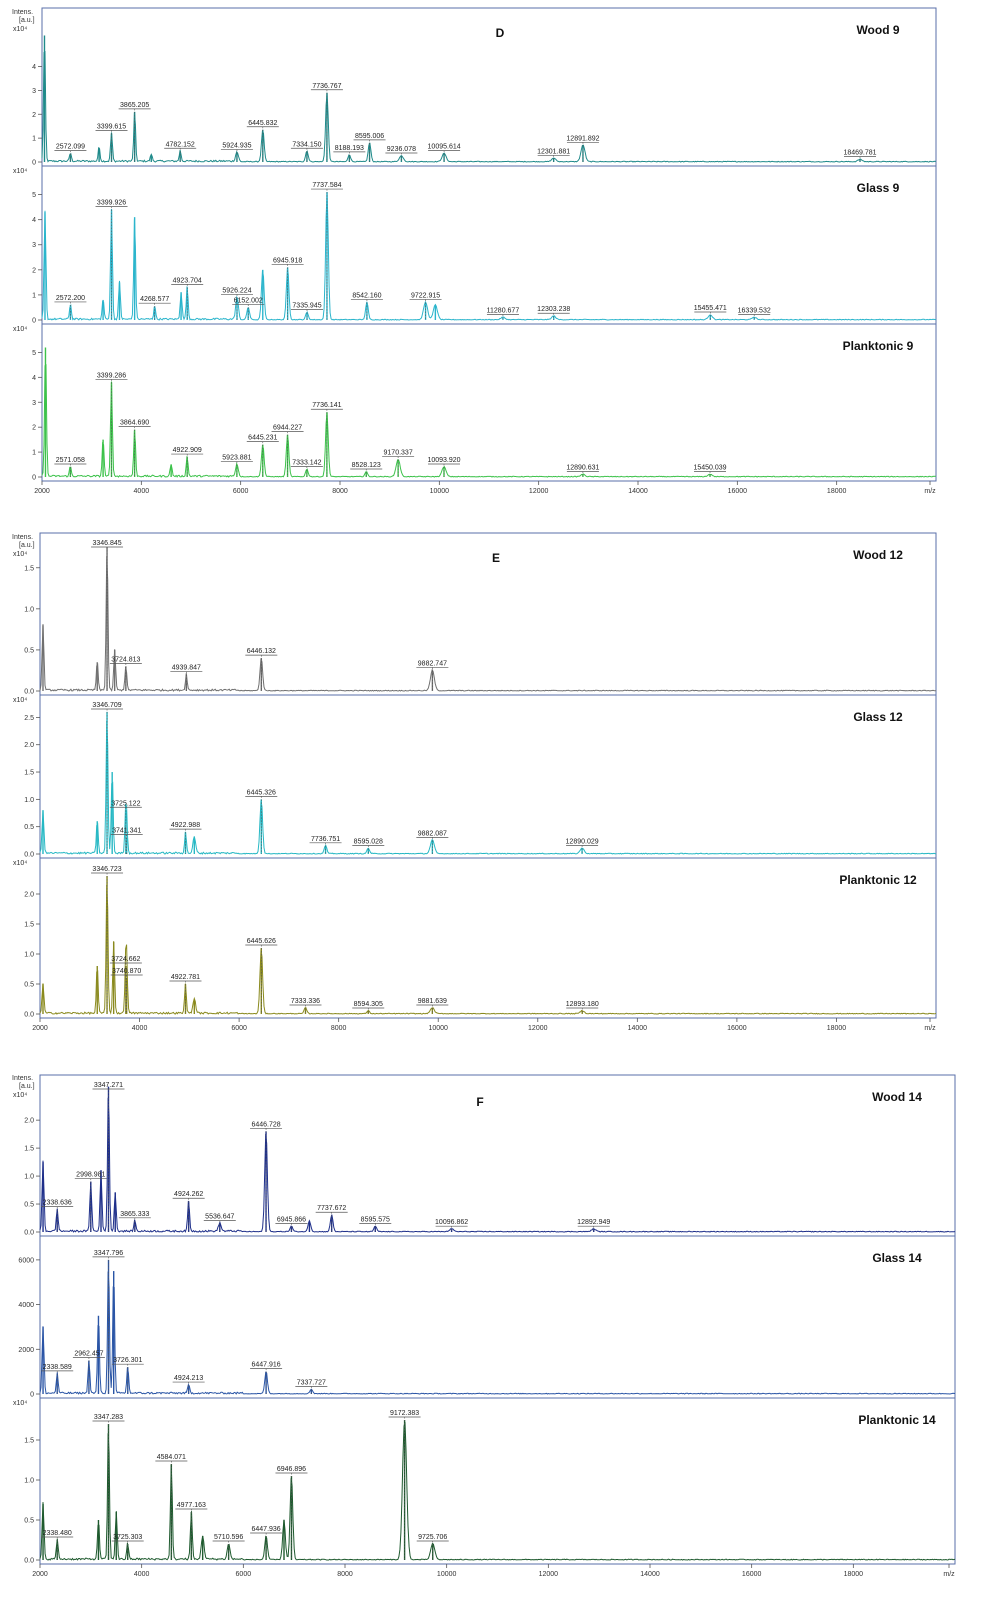 Image resolution: width=985 pixels, height=1617 pixels. Describe the element at coordinates (737, 1028) in the screenshot. I see `x-tick-label: 16000` at that location.